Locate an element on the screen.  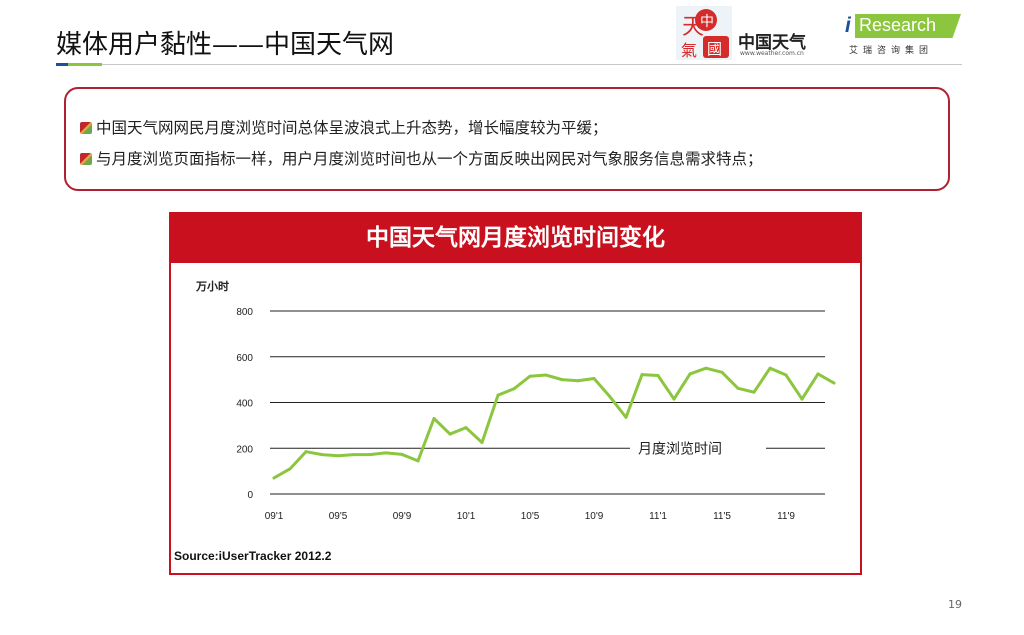
summary-bullet: 中国天气网网民月度浏览时间总体呈波浪式上升态势，增长幅度较为平缓； is located at coordinates (344, 127).